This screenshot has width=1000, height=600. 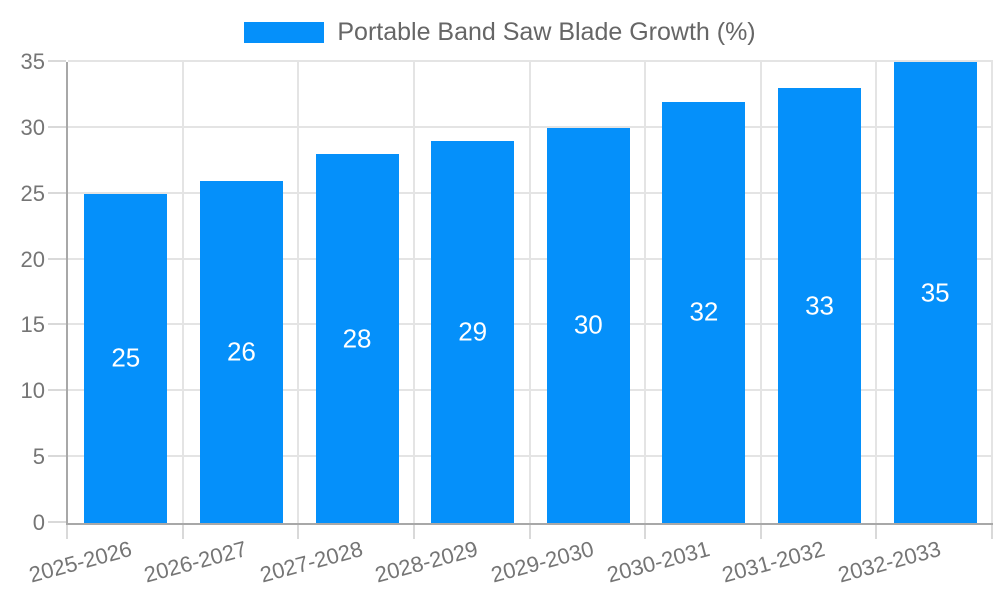 What do you see at coordinates (38, 457) in the screenshot?
I see `y-tick-label: 5` at bounding box center [38, 457].